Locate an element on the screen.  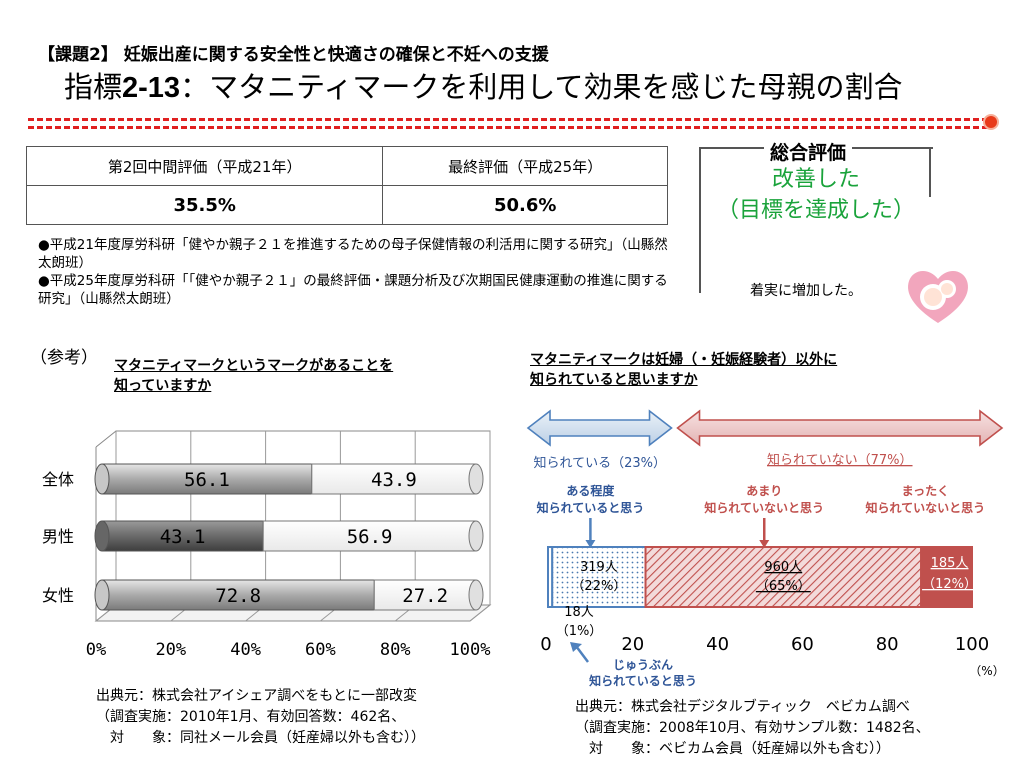
table-row: 35.5% 50.6% is located at coordinates (346, 205).